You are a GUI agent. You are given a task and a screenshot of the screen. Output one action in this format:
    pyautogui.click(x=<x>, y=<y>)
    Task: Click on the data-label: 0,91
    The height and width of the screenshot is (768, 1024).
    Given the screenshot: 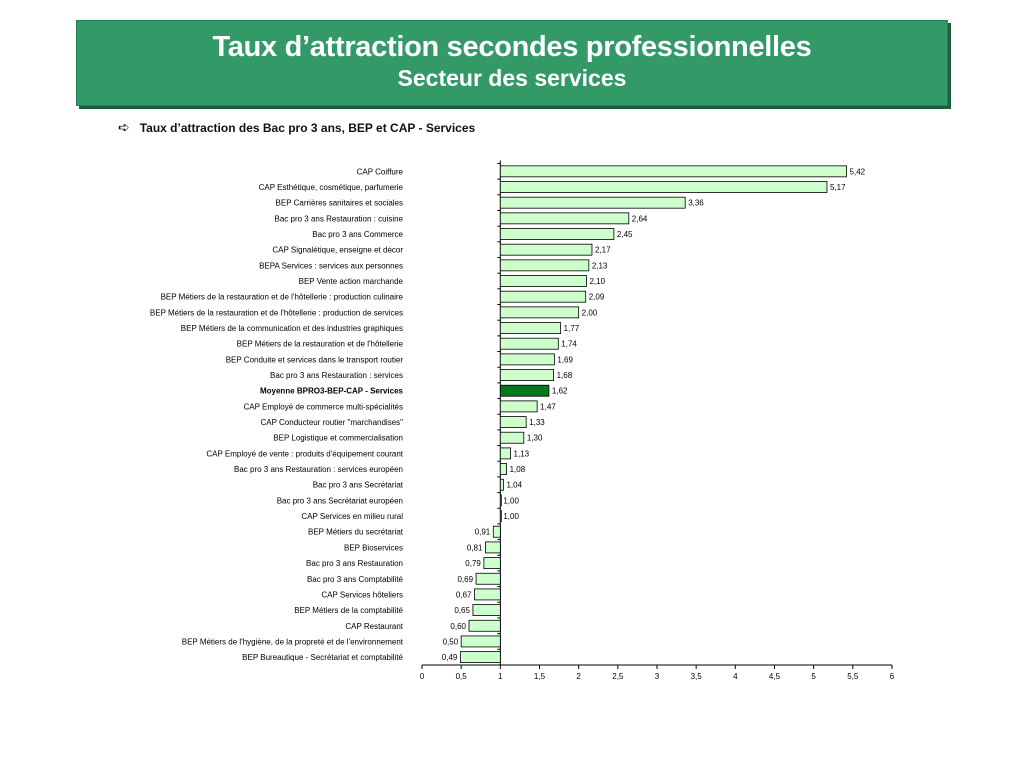 What is the action you would take?
    pyautogui.click(x=483, y=532)
    